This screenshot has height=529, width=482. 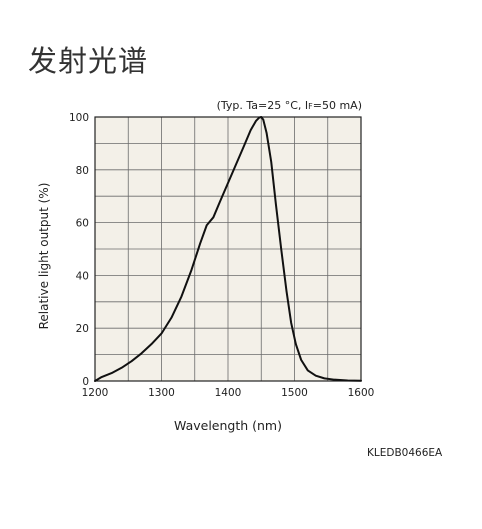 What do you see at coordinates (82, 329) in the screenshot?
I see `y-tick-label: 20` at bounding box center [82, 329].